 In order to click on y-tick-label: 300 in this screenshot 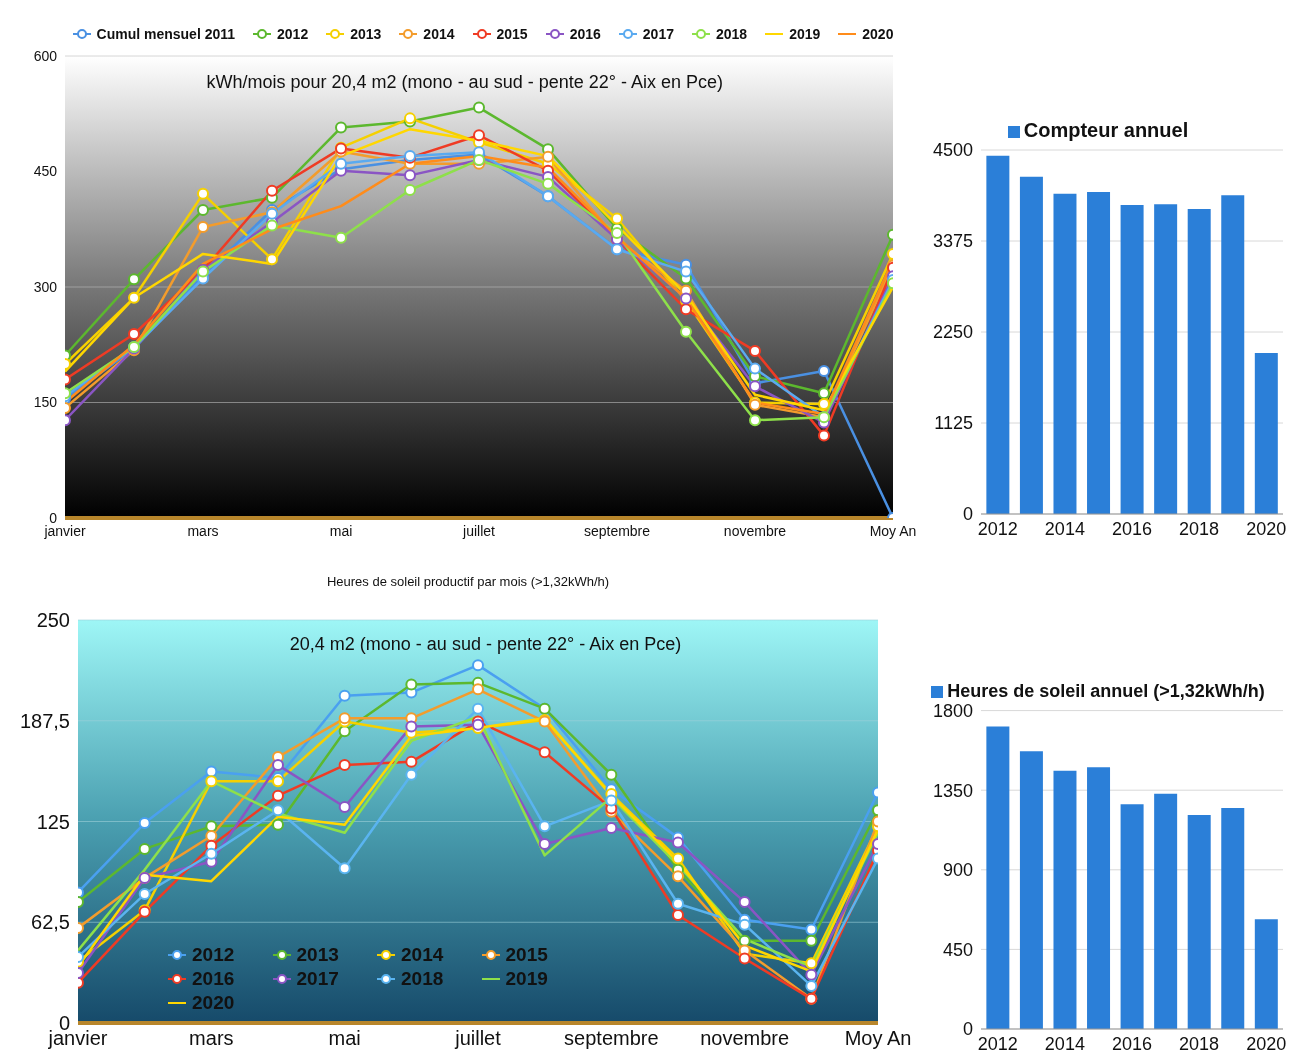, I will do `click(45, 286)`.